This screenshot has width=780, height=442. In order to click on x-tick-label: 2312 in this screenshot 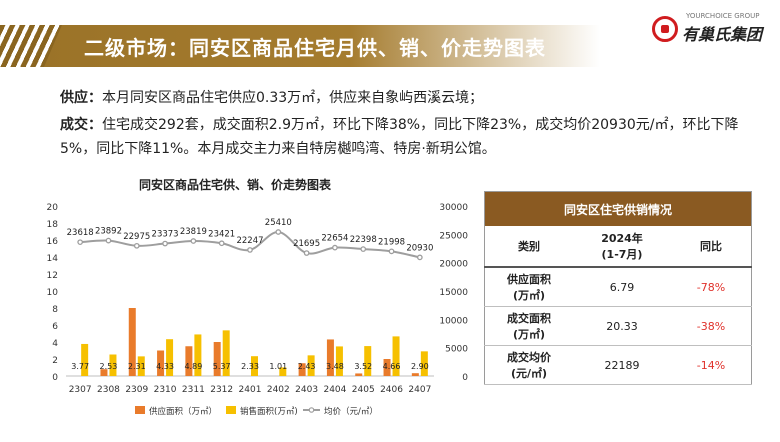, I will do `click(221, 390)`.